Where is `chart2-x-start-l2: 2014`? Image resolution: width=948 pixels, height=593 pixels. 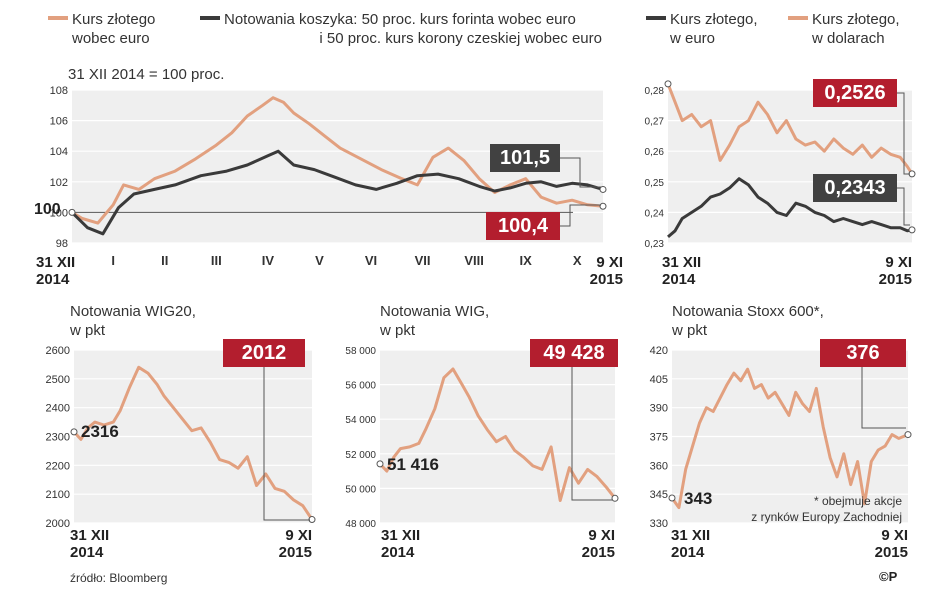 chart2-x-start-l2: 2014 is located at coordinates (679, 279).